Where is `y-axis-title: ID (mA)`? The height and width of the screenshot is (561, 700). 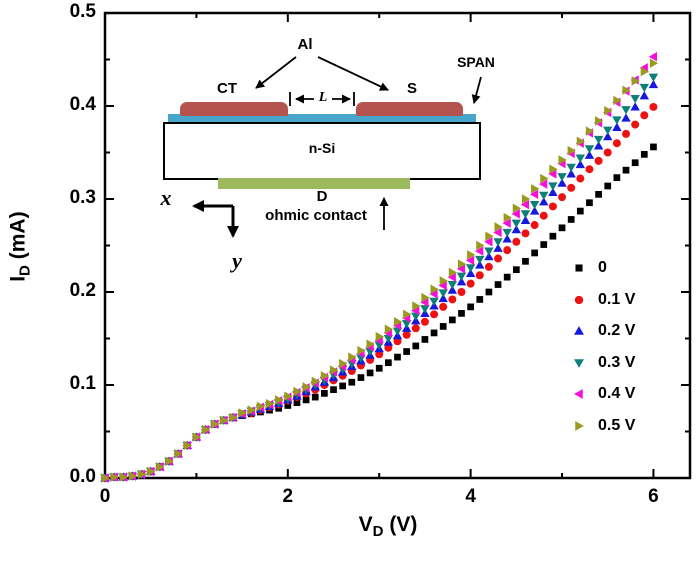
y-axis-title: ID (mA) is located at coordinates (19, 247).